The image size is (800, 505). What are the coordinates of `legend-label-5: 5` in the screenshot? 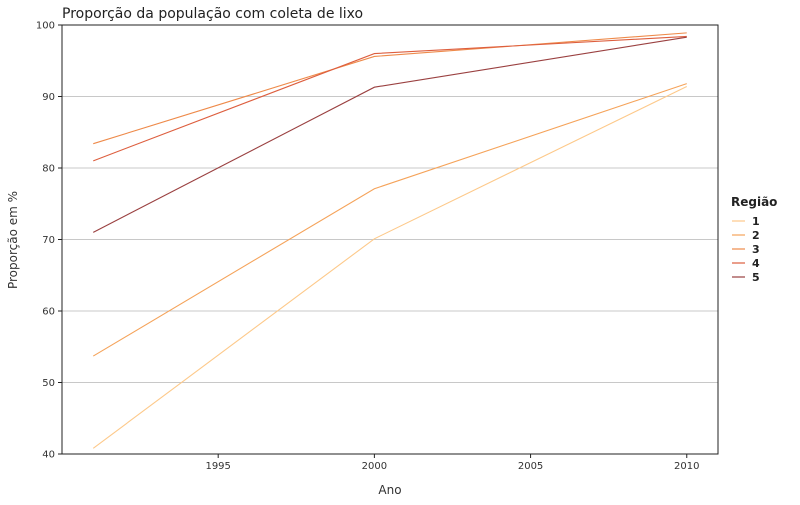 It's located at (756, 277).